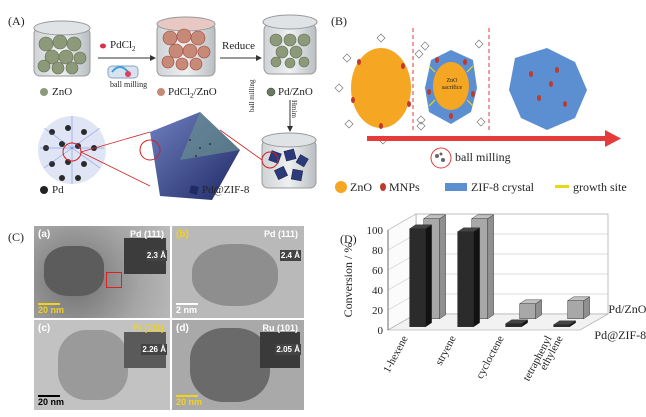 This screenshot has width=646, height=417. What do you see at coordinates (187, 310) in the screenshot?
I see `tem-b-scale: 2 nm` at bounding box center [187, 310].